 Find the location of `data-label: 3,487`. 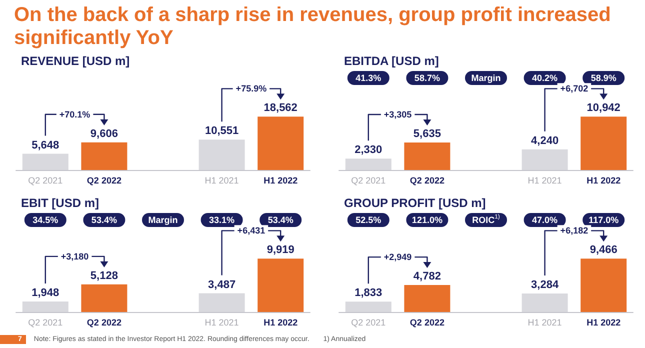

data-label: 3,487 is located at coordinates (222, 284).